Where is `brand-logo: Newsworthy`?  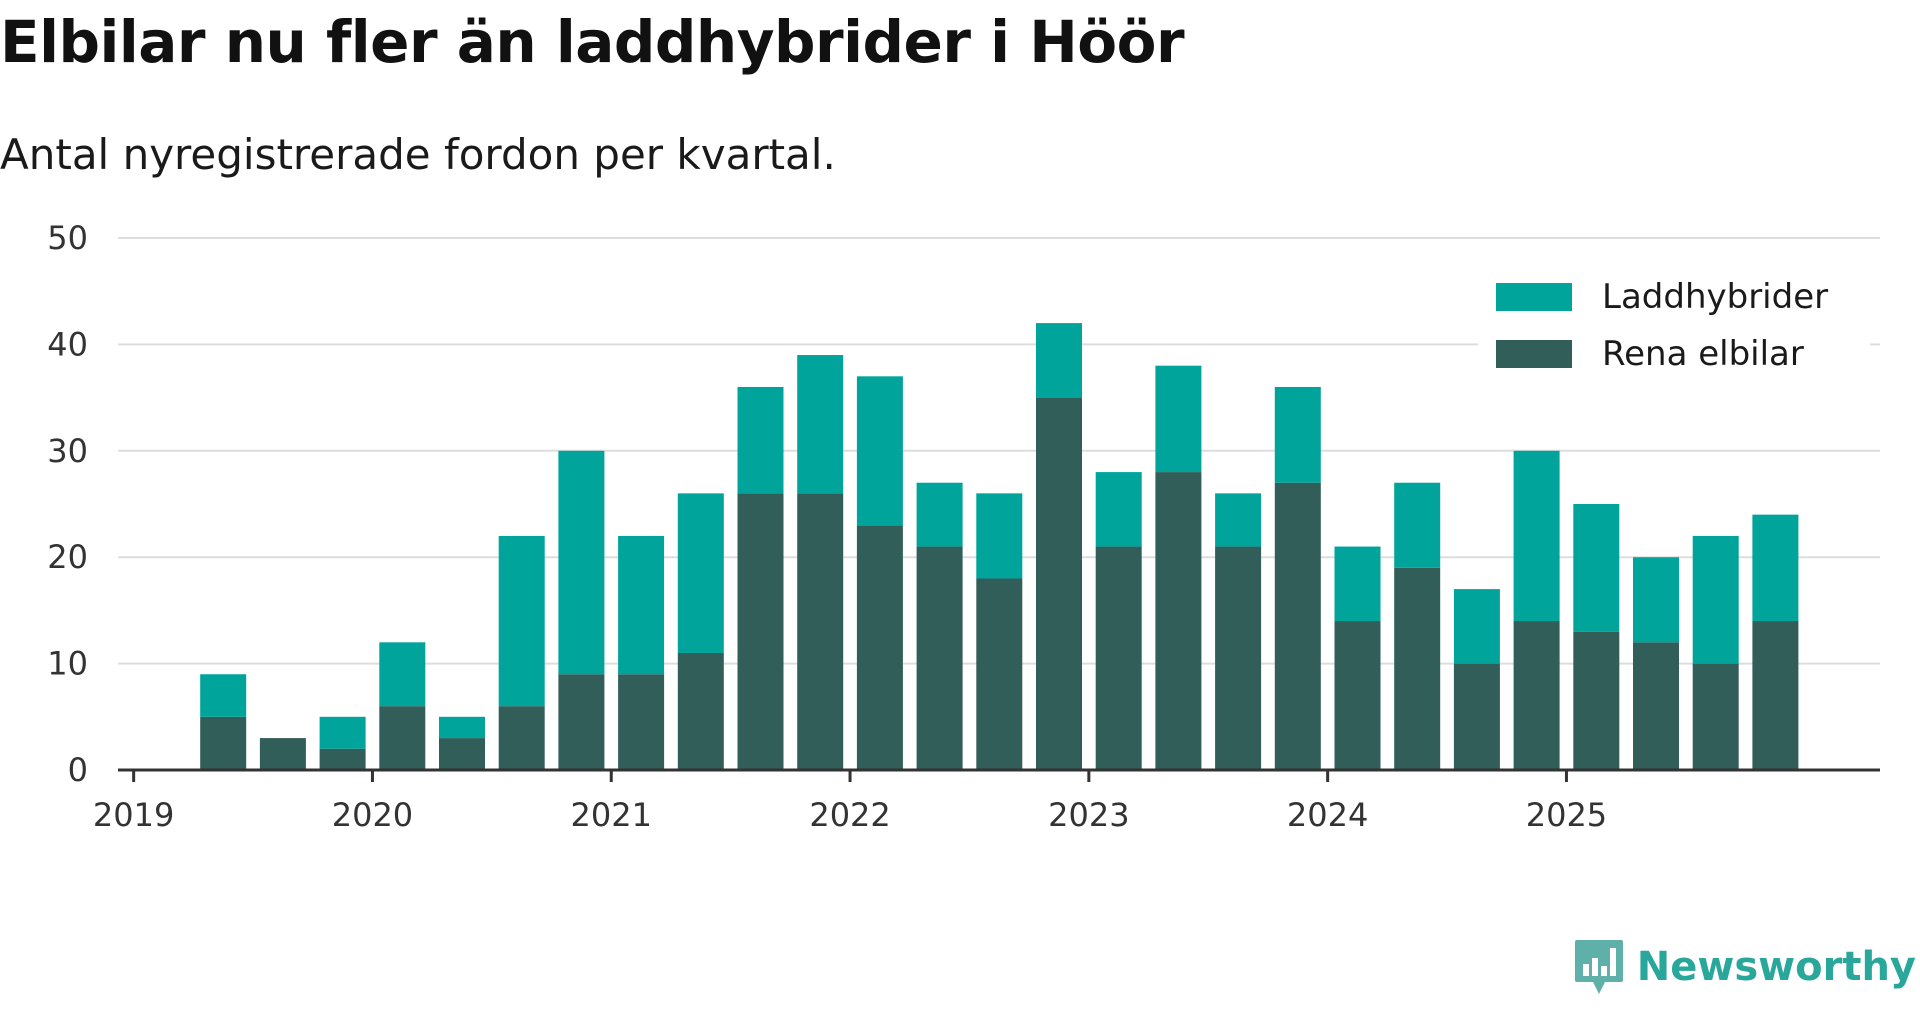 brand-logo: Newsworthy is located at coordinates (1744, 967).